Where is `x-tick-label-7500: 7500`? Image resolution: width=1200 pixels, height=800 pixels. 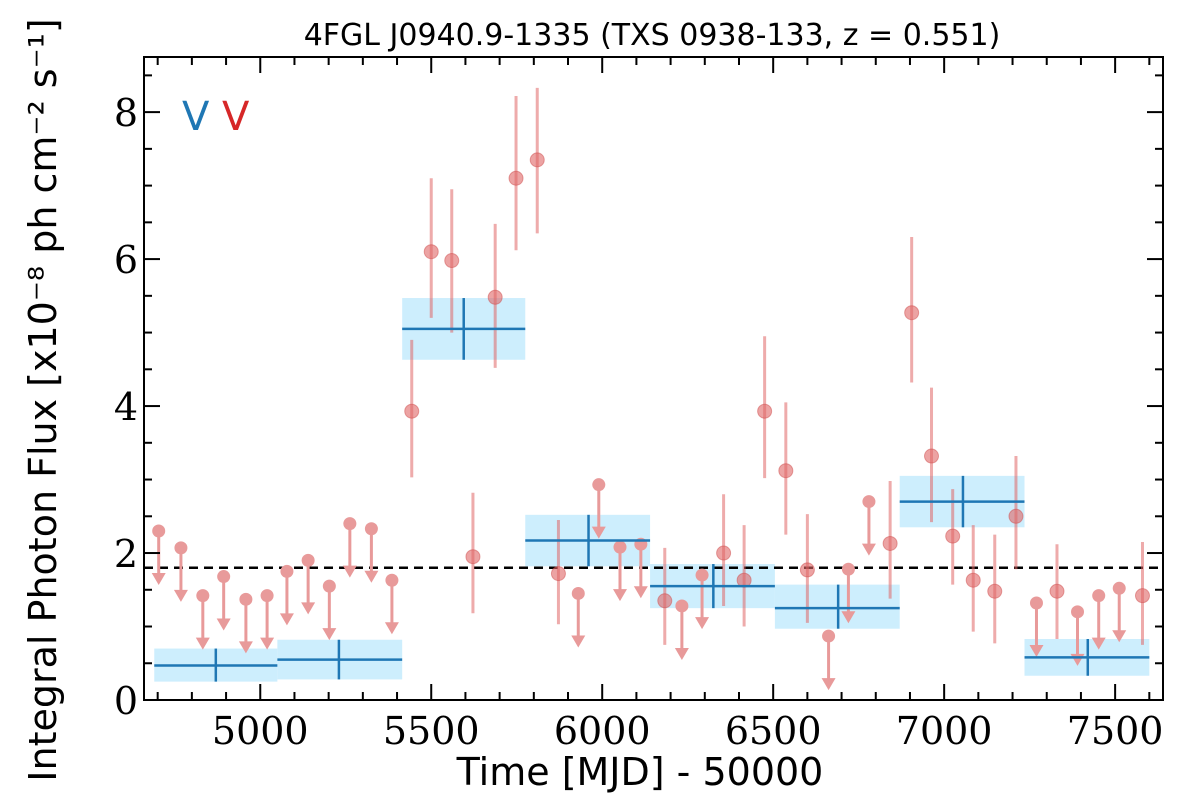
x-tick-label-7500: 7500 is located at coordinates (1115, 731).